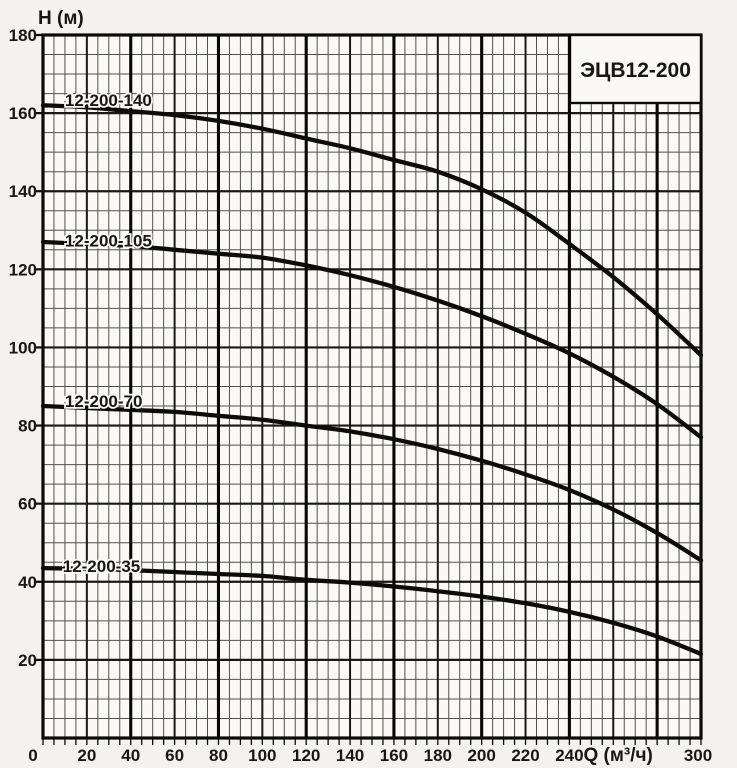 This screenshot has height=768, width=737. I want to click on y-tick-label: 80, so click(27, 426).